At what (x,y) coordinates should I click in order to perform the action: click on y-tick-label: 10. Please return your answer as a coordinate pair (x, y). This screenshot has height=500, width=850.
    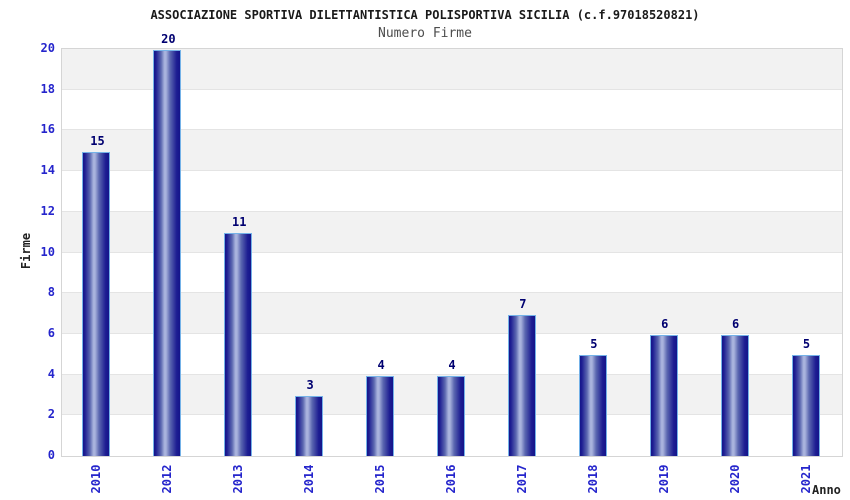
    Looking at the image, I should click on (47, 252).